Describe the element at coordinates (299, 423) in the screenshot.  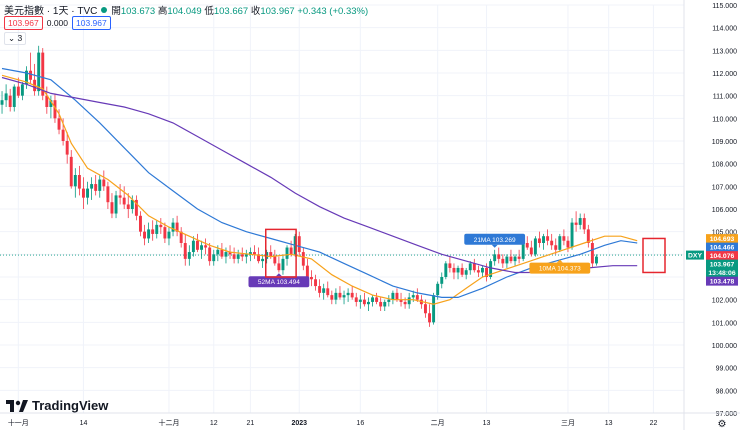
I see `x-tick-label: 2023` at that location.